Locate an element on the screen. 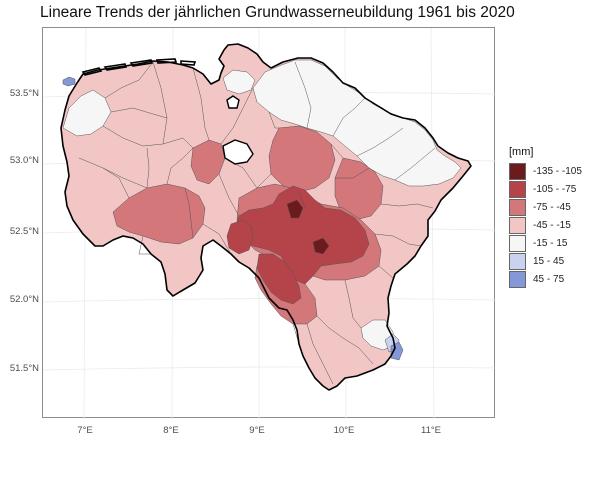 Image resolution: width=597 pixels, height=484 pixels. y-tick-label: 52.0°N is located at coordinates (24, 299).